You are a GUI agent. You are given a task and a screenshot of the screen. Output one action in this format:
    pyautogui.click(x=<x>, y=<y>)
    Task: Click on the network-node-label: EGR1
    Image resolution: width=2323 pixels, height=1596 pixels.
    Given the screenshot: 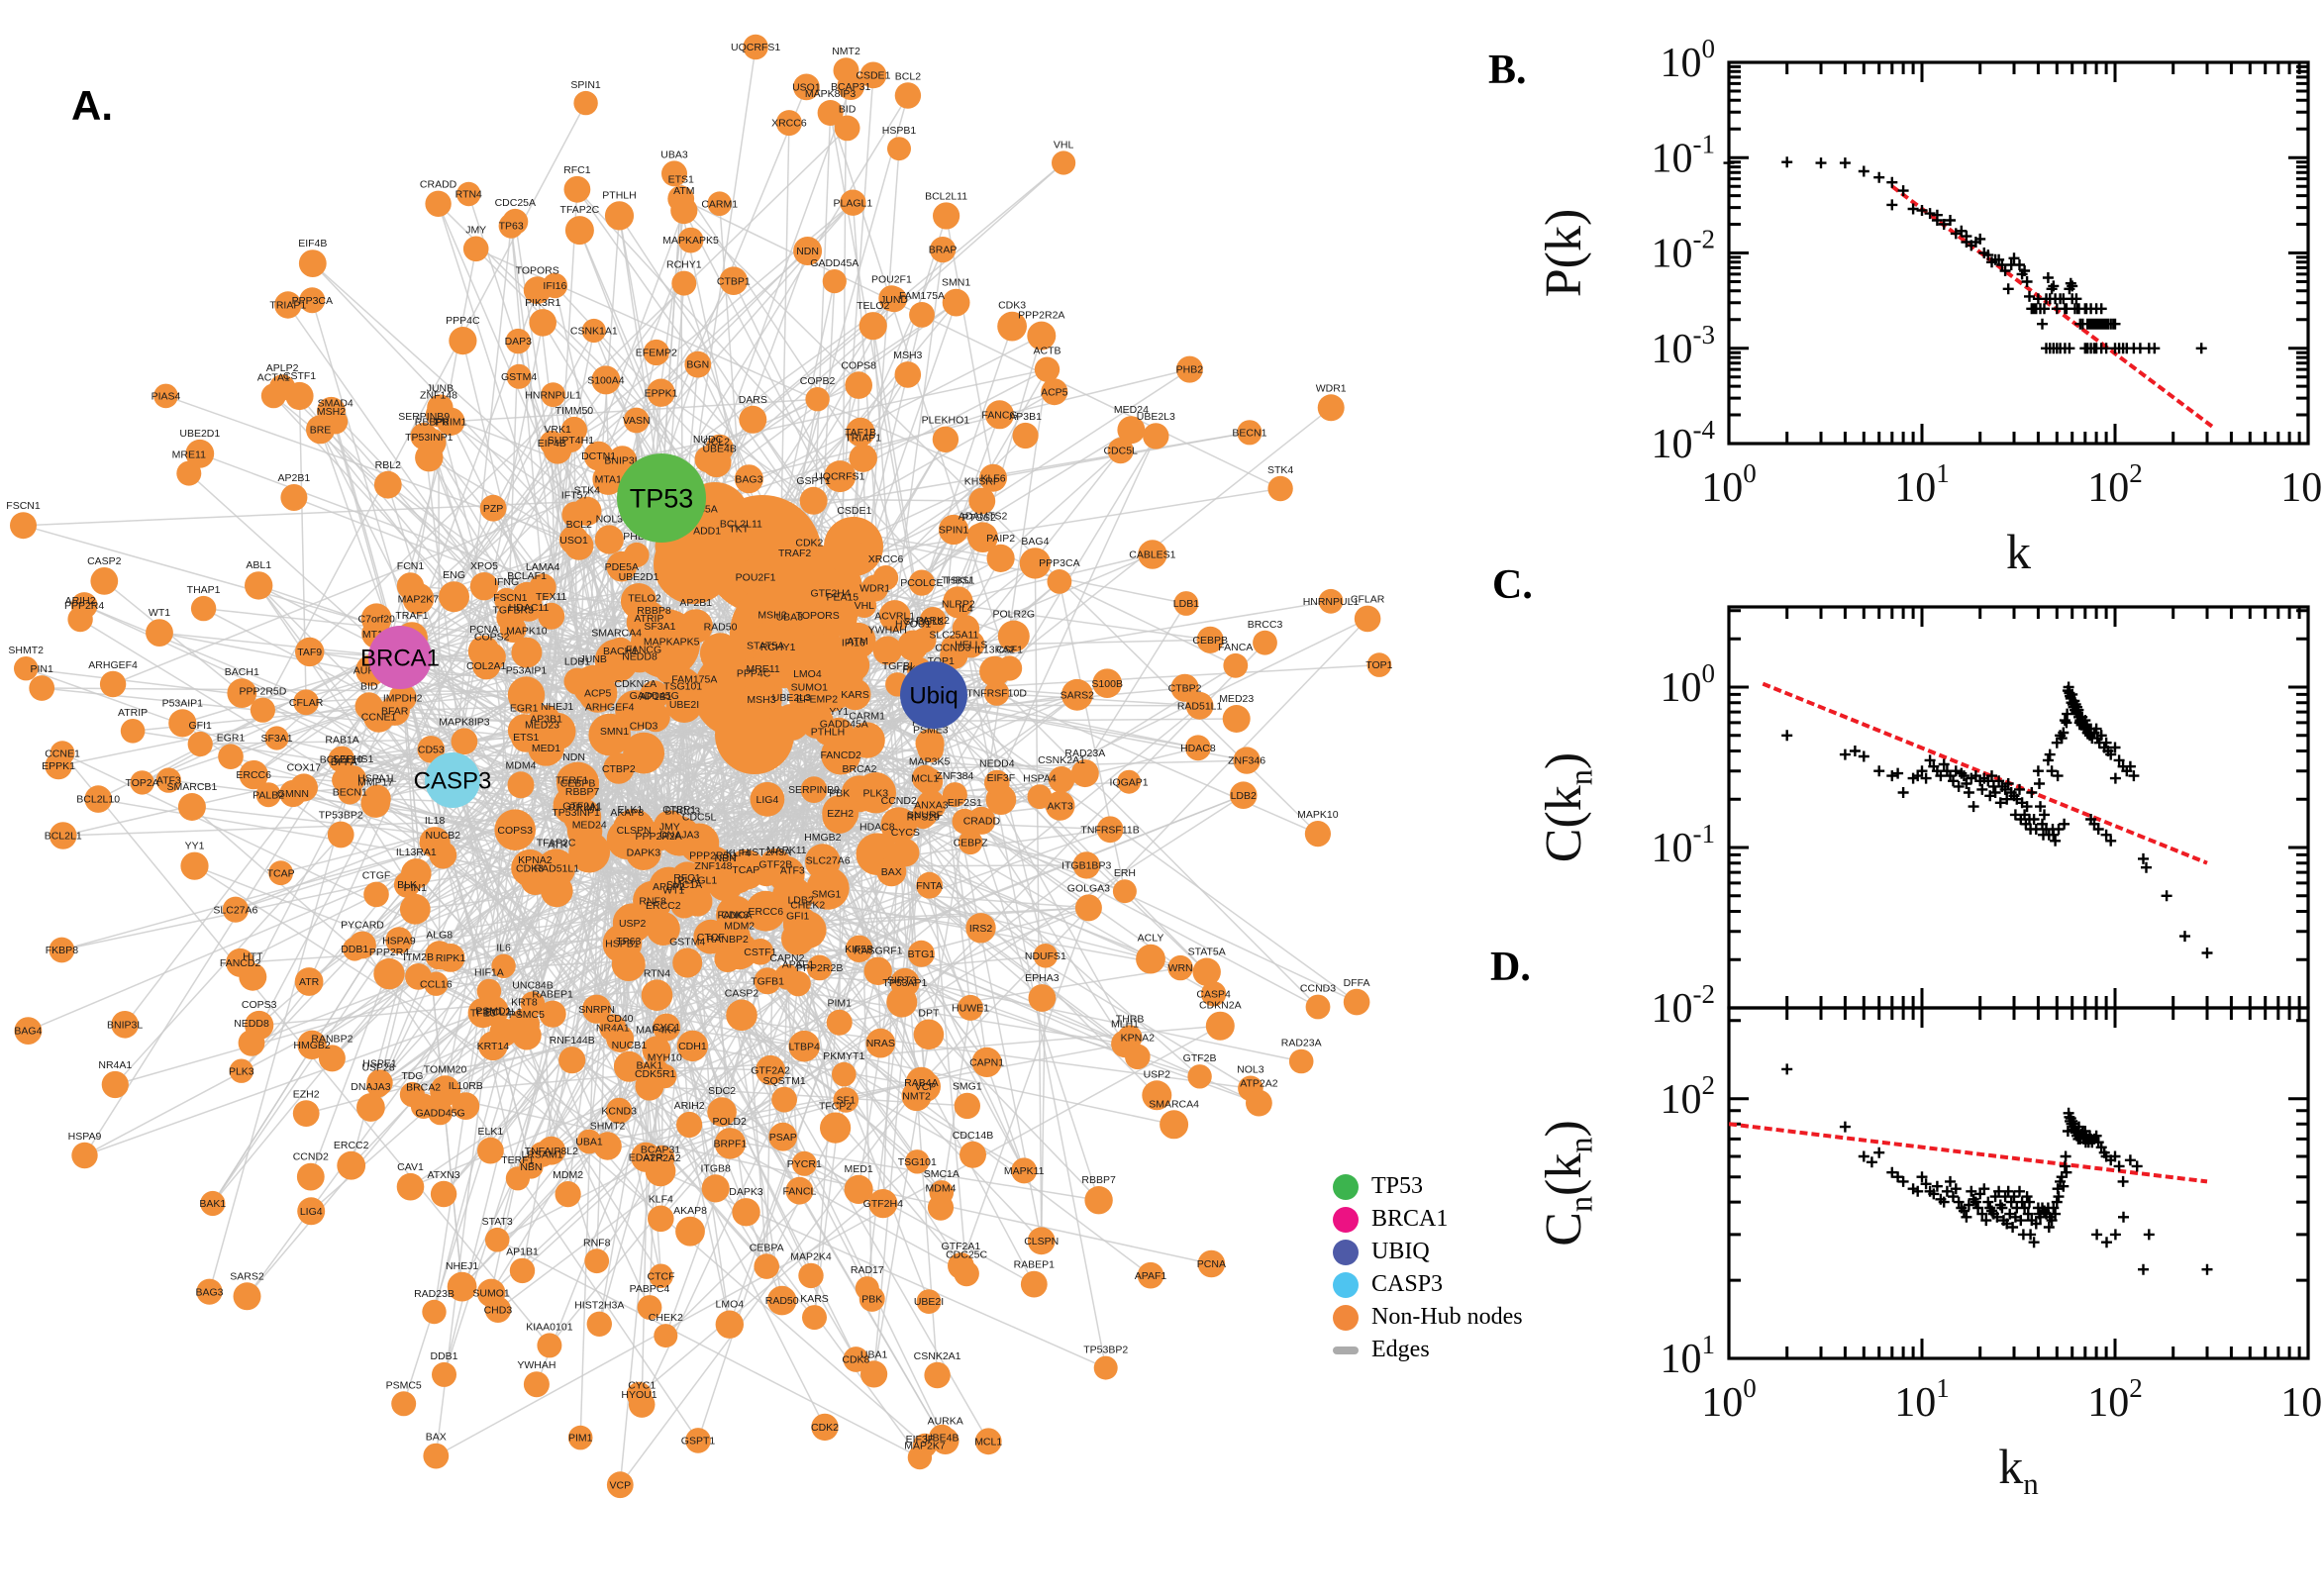 What is the action you would take?
    pyautogui.click(x=525, y=708)
    